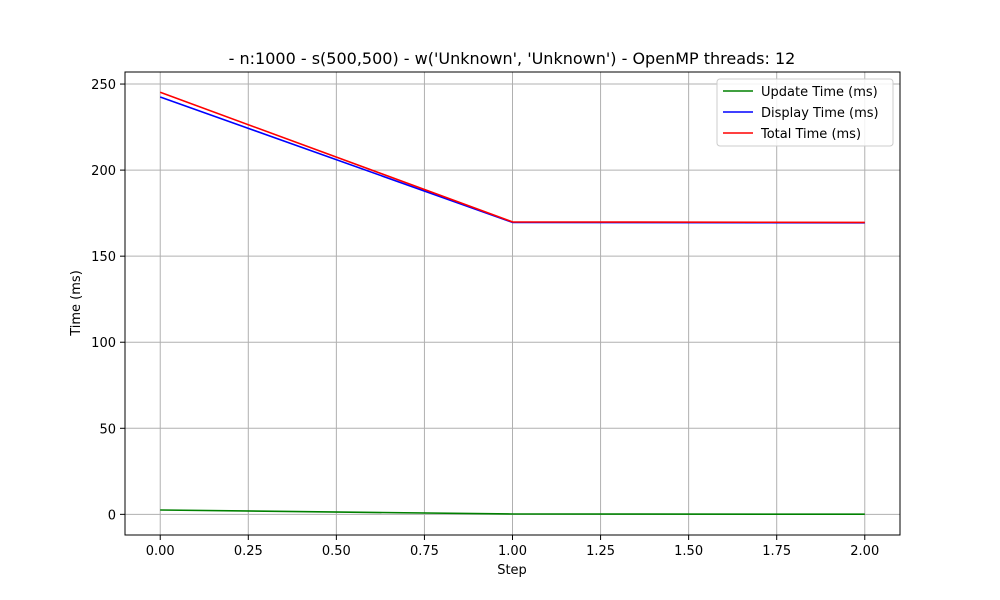  What do you see at coordinates (424, 551) in the screenshot?
I see `x-tick-label: 0.75` at bounding box center [424, 551].